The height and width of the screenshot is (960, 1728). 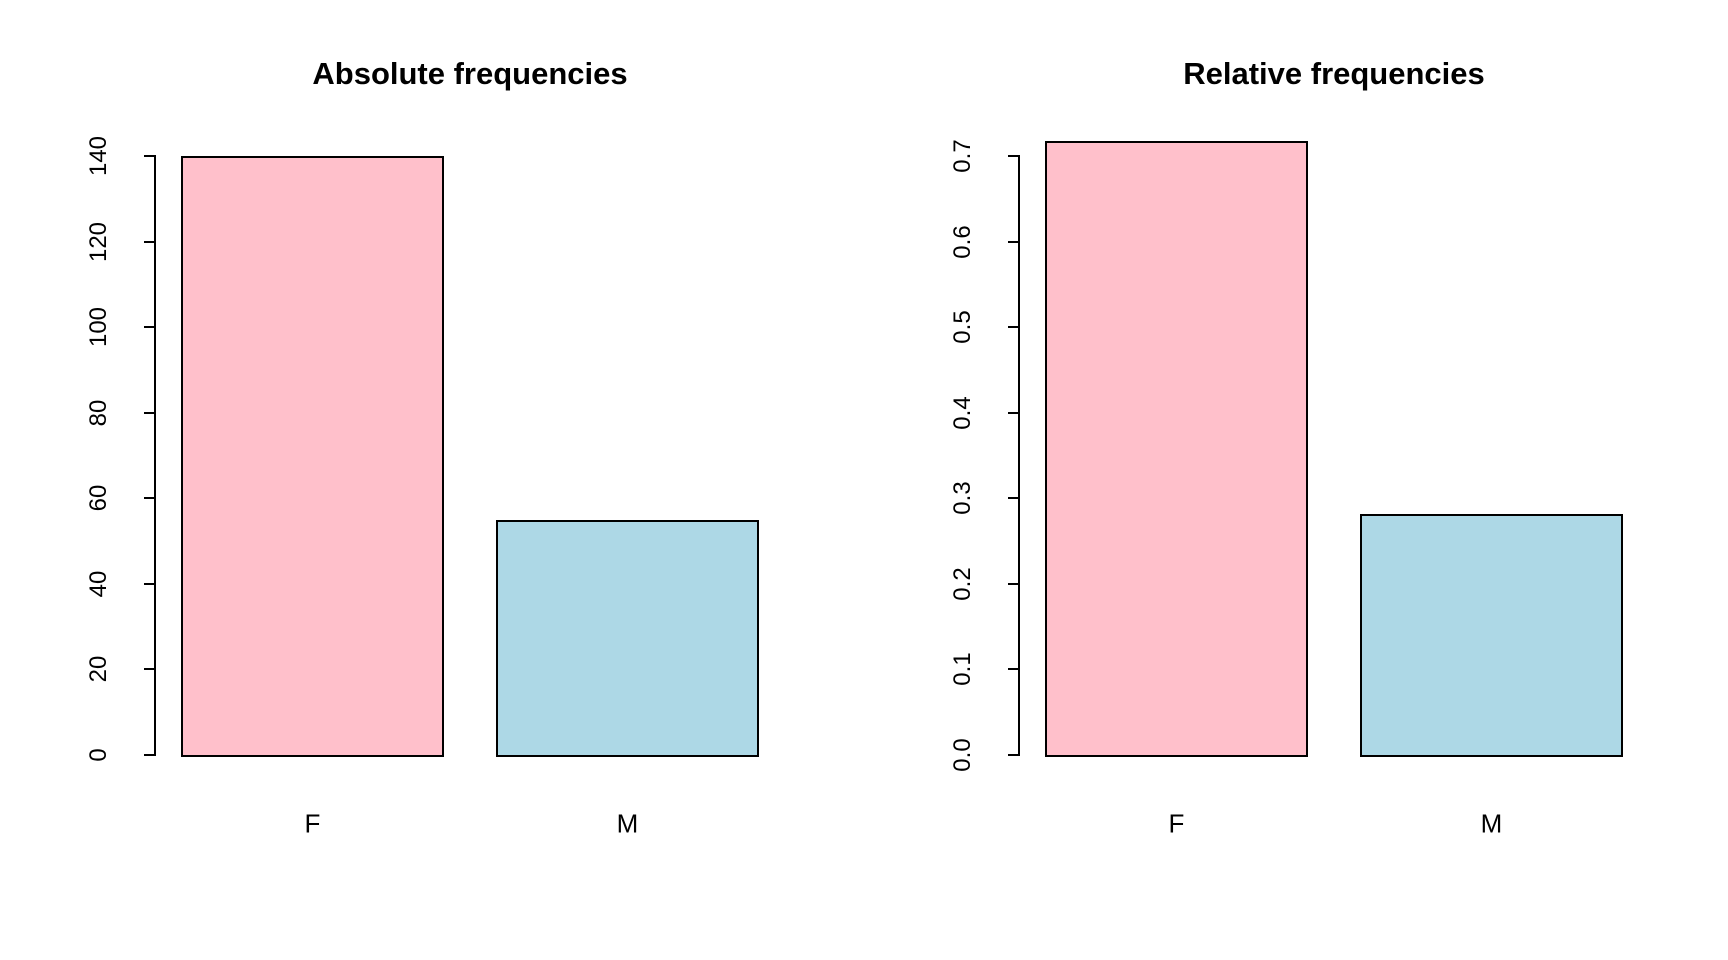 I want to click on y-axis-tick-label: 0.5, so click(x=962, y=327).